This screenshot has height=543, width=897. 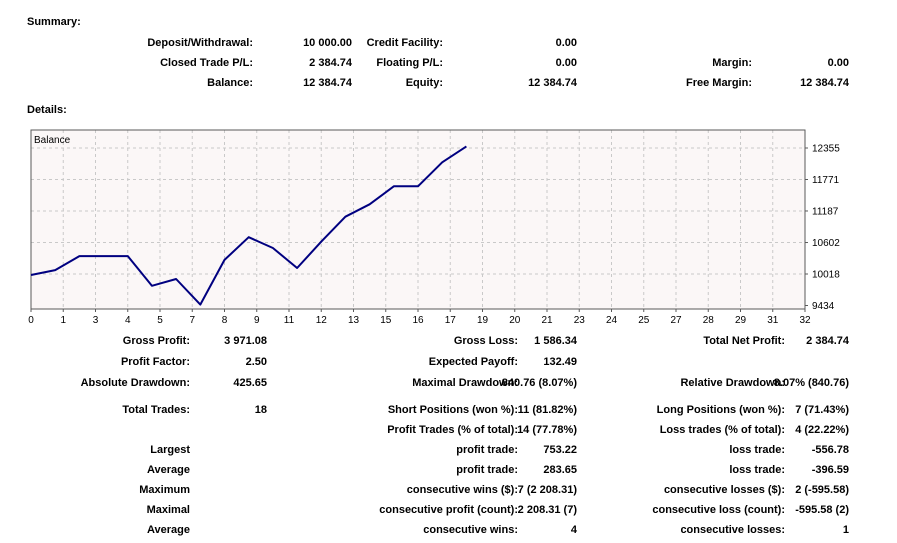 I want to click on stat-value: 7 (71.43%), so click(x=822, y=410).